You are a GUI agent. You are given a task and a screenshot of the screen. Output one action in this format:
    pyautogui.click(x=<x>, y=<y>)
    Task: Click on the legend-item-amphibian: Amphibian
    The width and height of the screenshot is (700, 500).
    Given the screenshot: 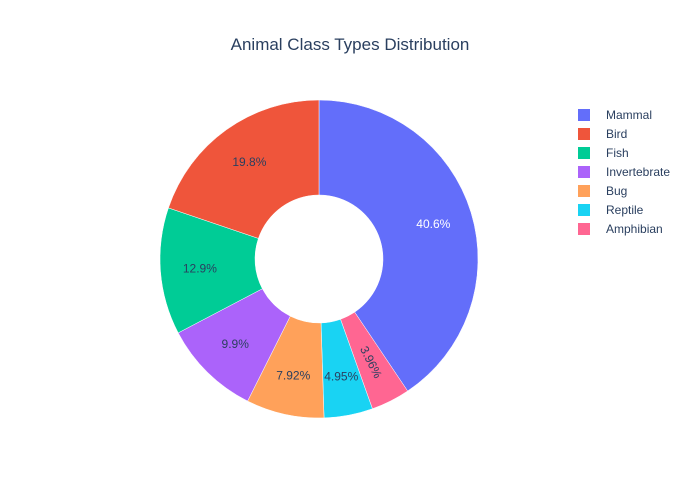 What is the action you would take?
    pyautogui.click(x=620, y=229)
    